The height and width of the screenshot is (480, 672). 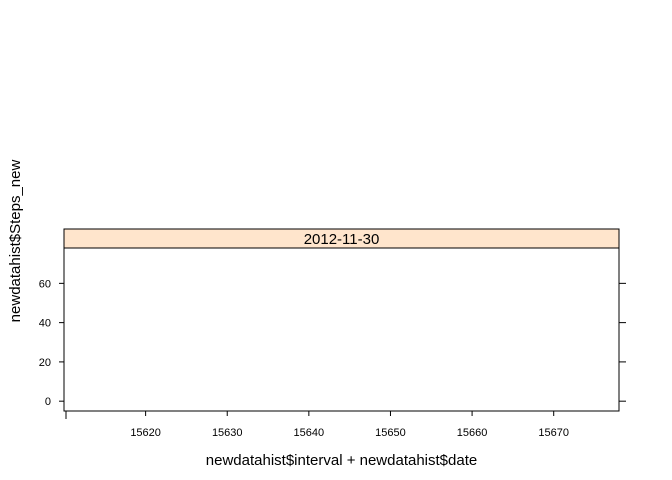 I want to click on y-axis-title: newdatahist$Steps_new, so click(x=15, y=241).